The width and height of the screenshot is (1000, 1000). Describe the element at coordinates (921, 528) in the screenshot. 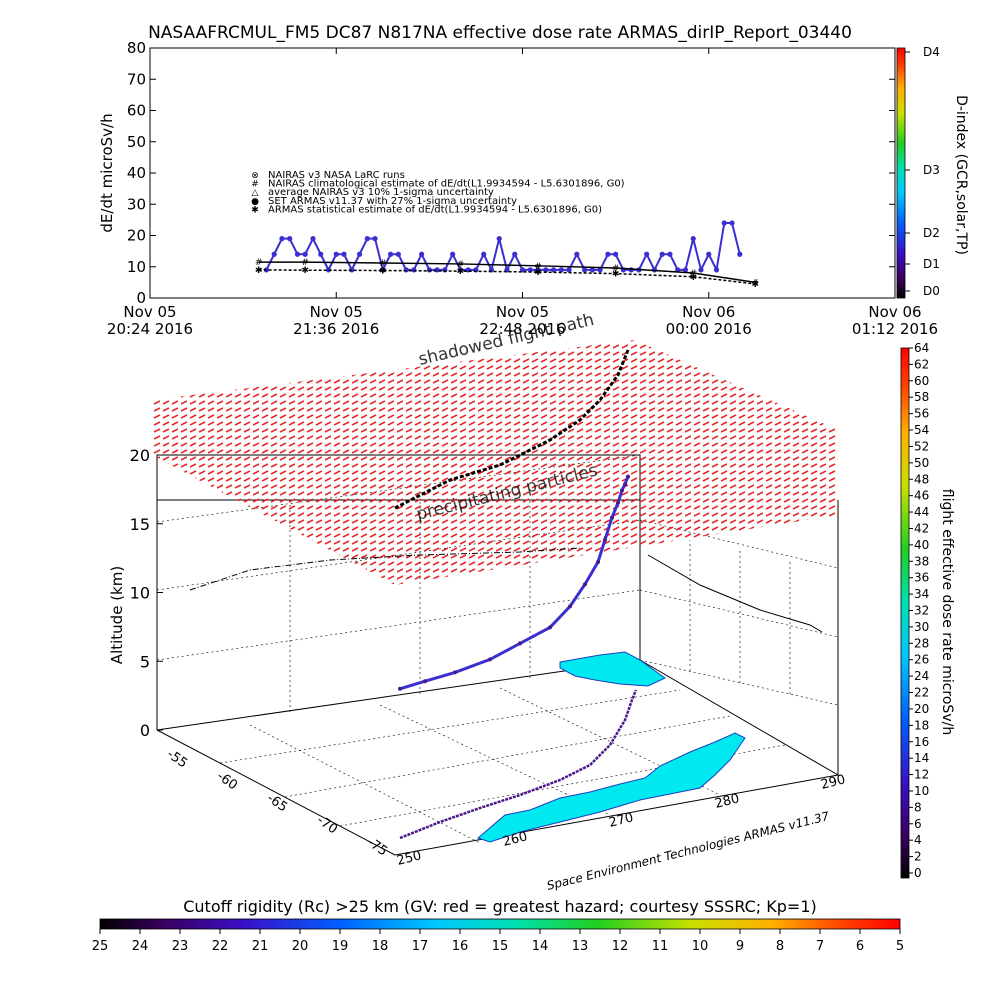

I see `dose-rate-tick-label: 42` at that location.